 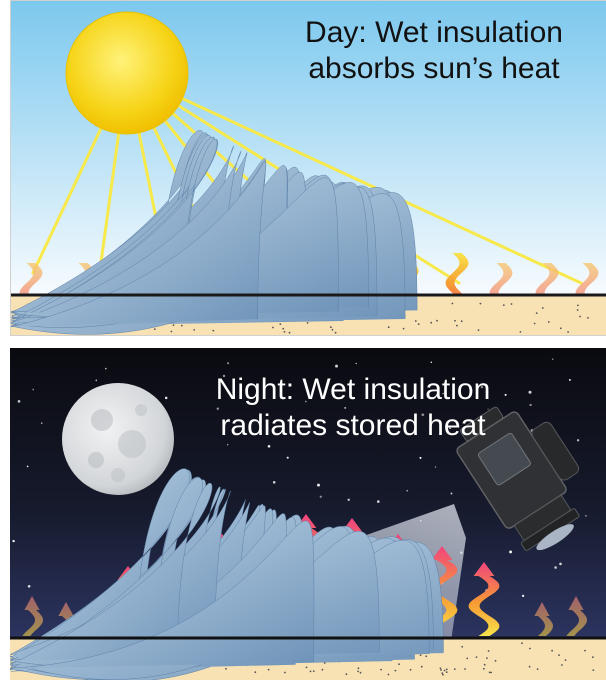 What do you see at coordinates (118, 439) in the screenshot?
I see `moon-icon` at bounding box center [118, 439].